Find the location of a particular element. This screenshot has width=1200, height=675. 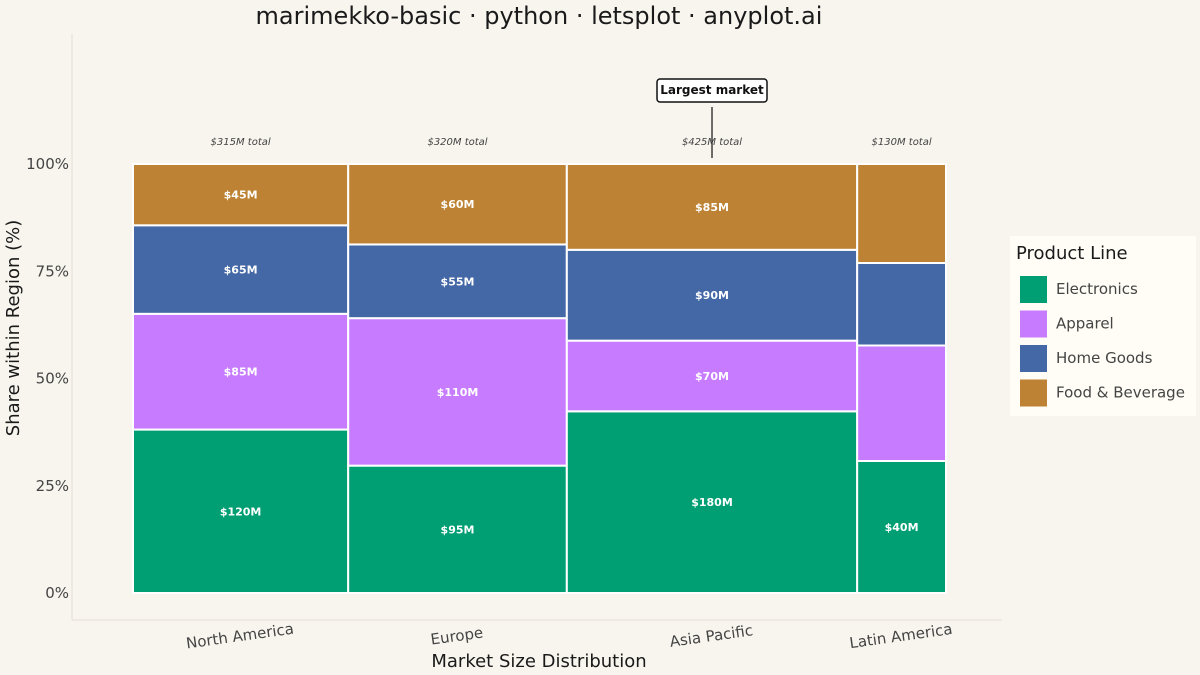

legend-label-food-and-beverage: Food & Beverage is located at coordinates (1120, 393).